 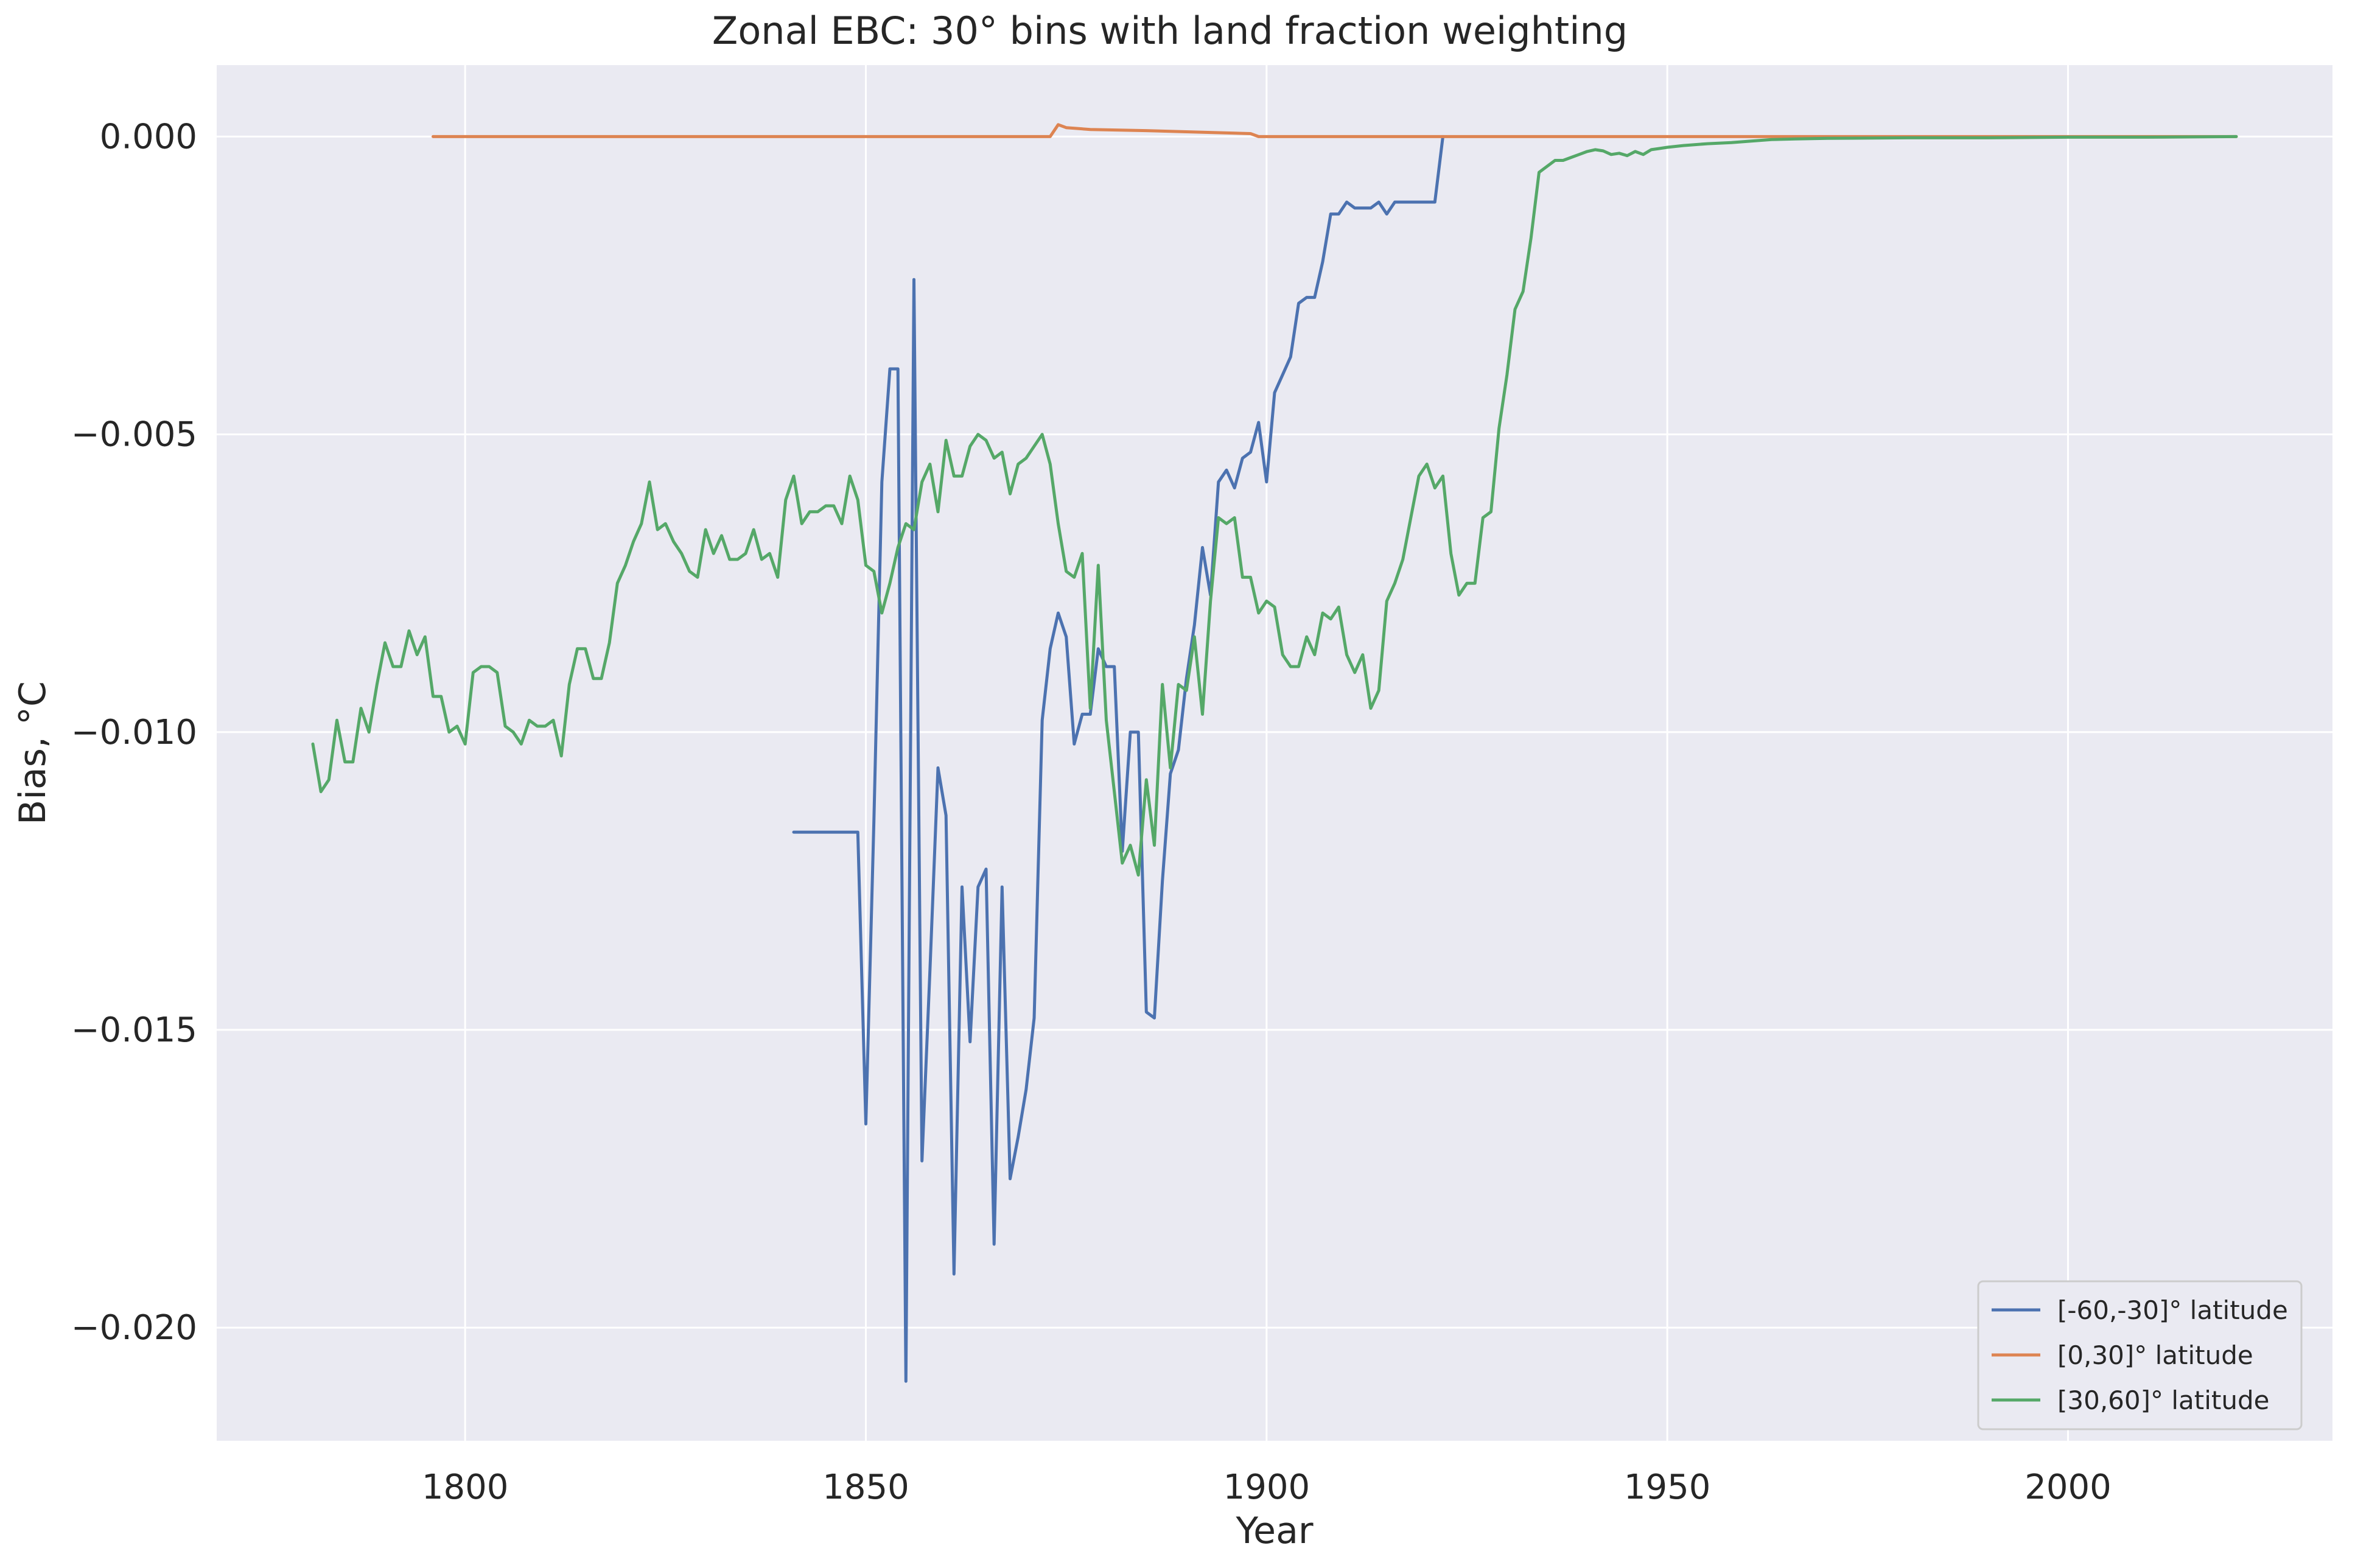 What do you see at coordinates (1668, 1487) in the screenshot?
I see `x-tick-label: 1950` at bounding box center [1668, 1487].